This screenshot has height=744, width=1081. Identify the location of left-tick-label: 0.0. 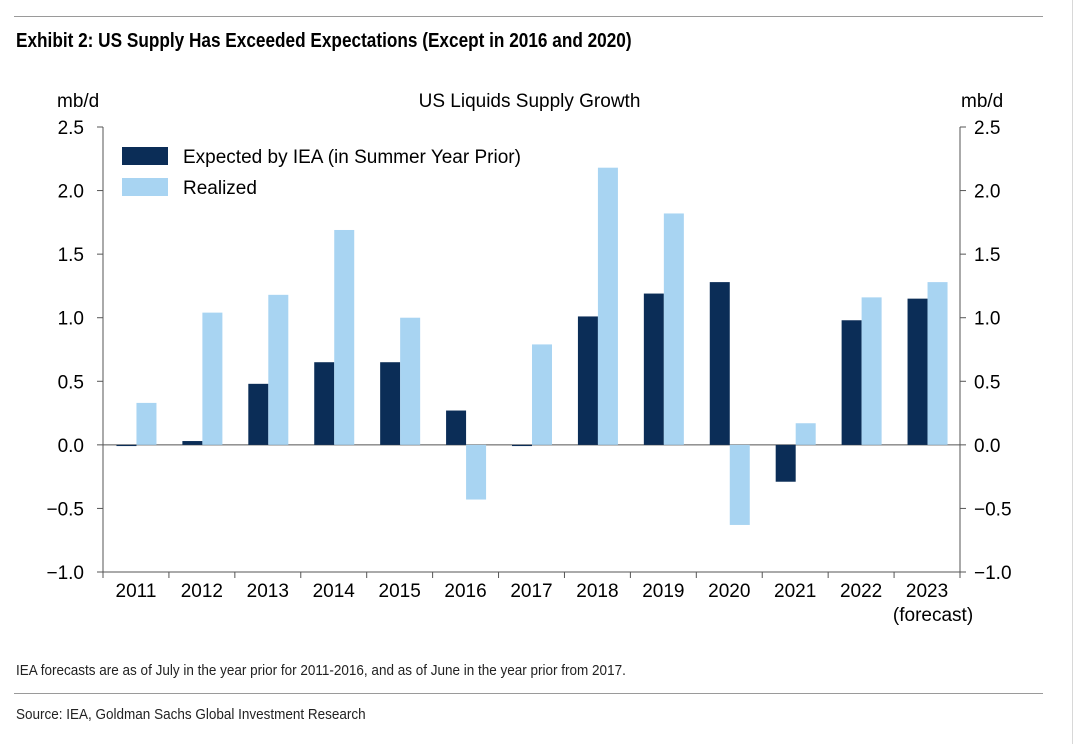
(71, 446).